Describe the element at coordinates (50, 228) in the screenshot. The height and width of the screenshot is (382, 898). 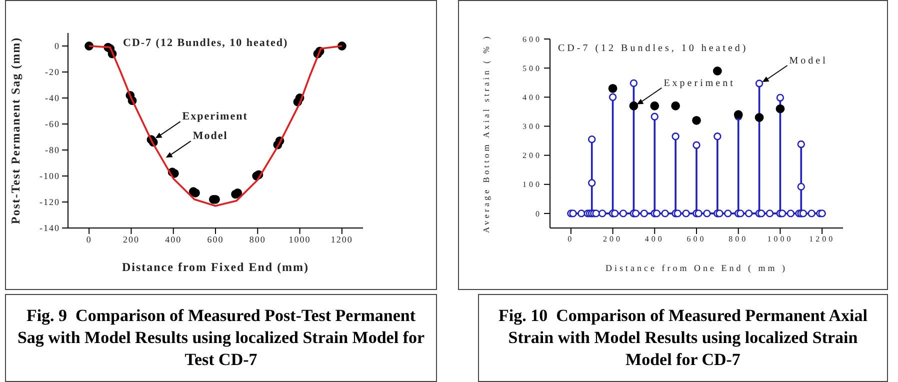
I see `y-tick-label: -140` at that location.